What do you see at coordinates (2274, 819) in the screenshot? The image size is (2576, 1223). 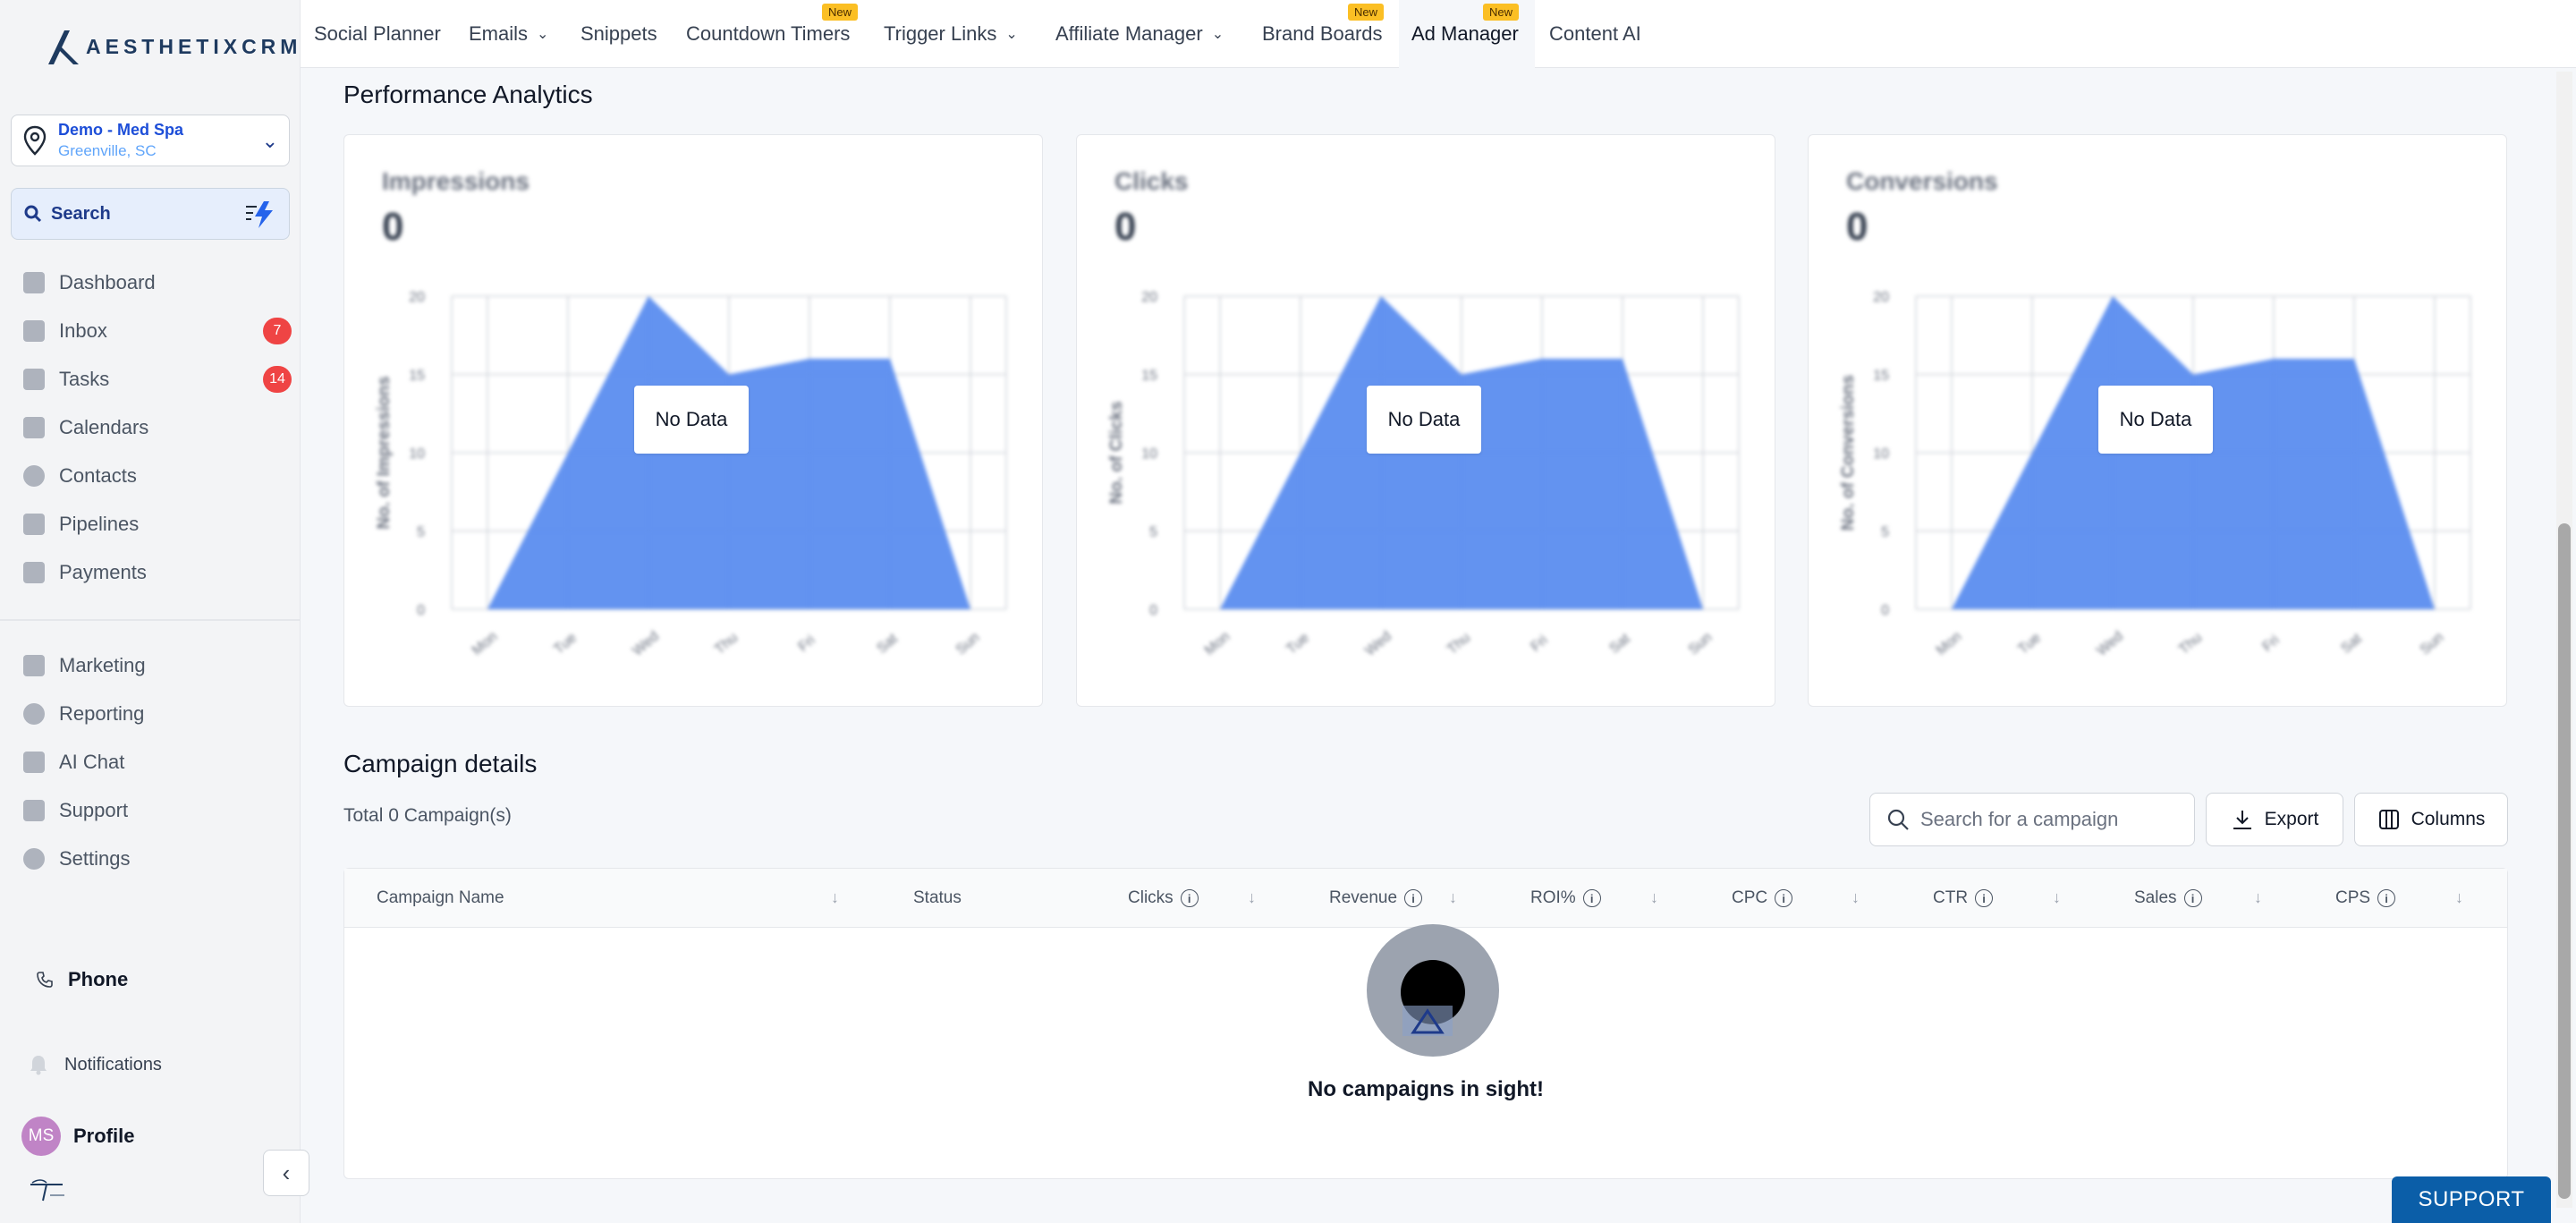 I see `export-button: Export` at bounding box center [2274, 819].